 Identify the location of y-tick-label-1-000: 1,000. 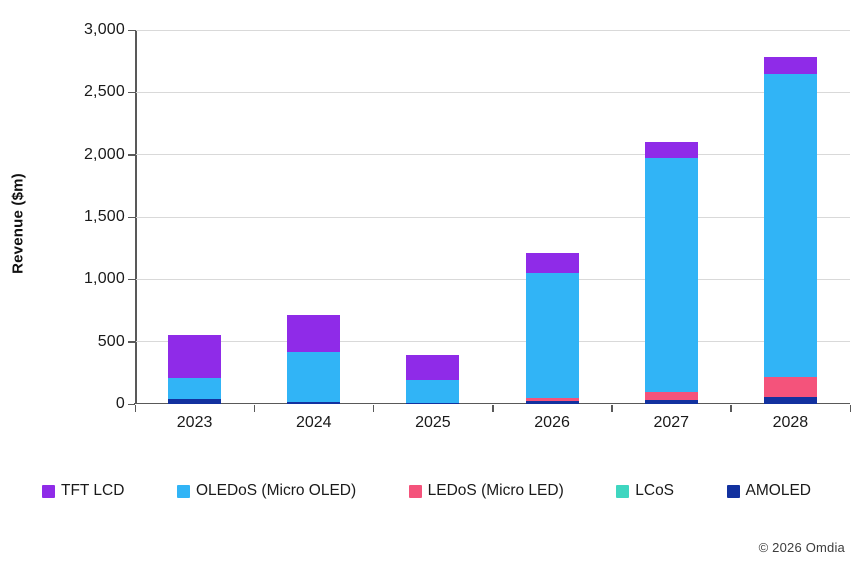
(104, 279).